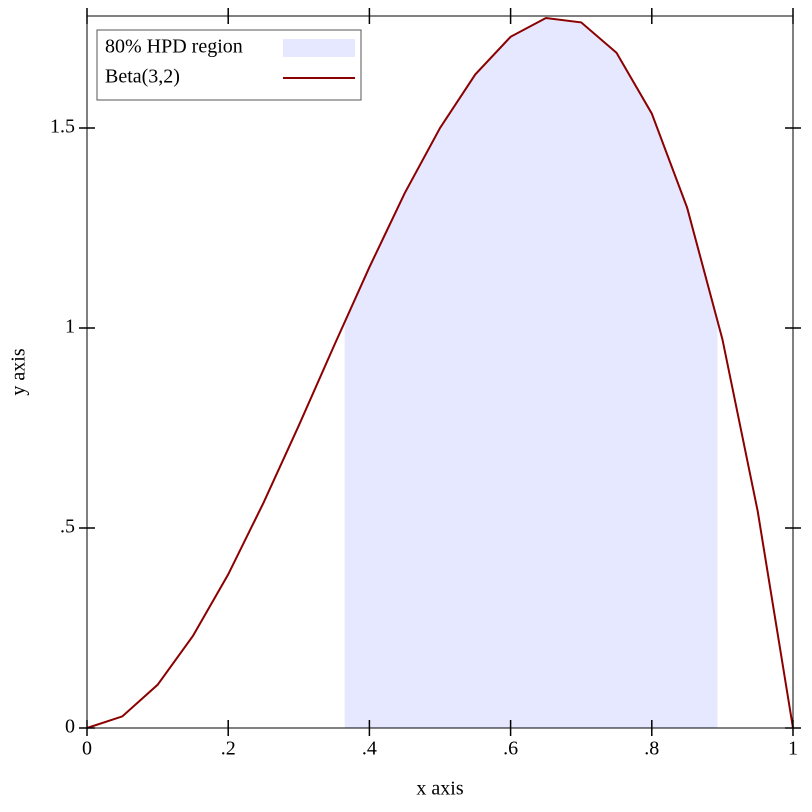 This screenshot has height=812, width=812. Describe the element at coordinates (87, 749) in the screenshot. I see `x-tick-label: 0` at that location.